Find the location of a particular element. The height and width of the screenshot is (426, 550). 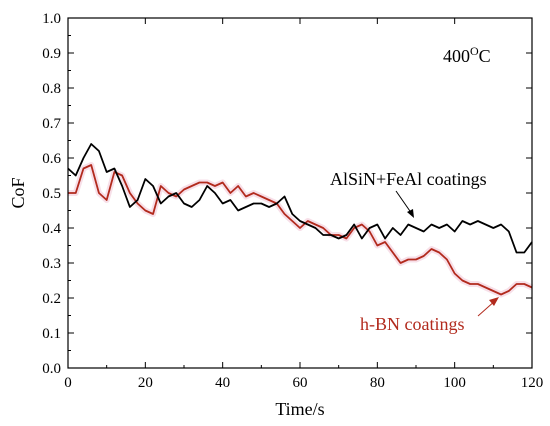

y-tick-label: 0.5 is located at coordinates (51, 194).